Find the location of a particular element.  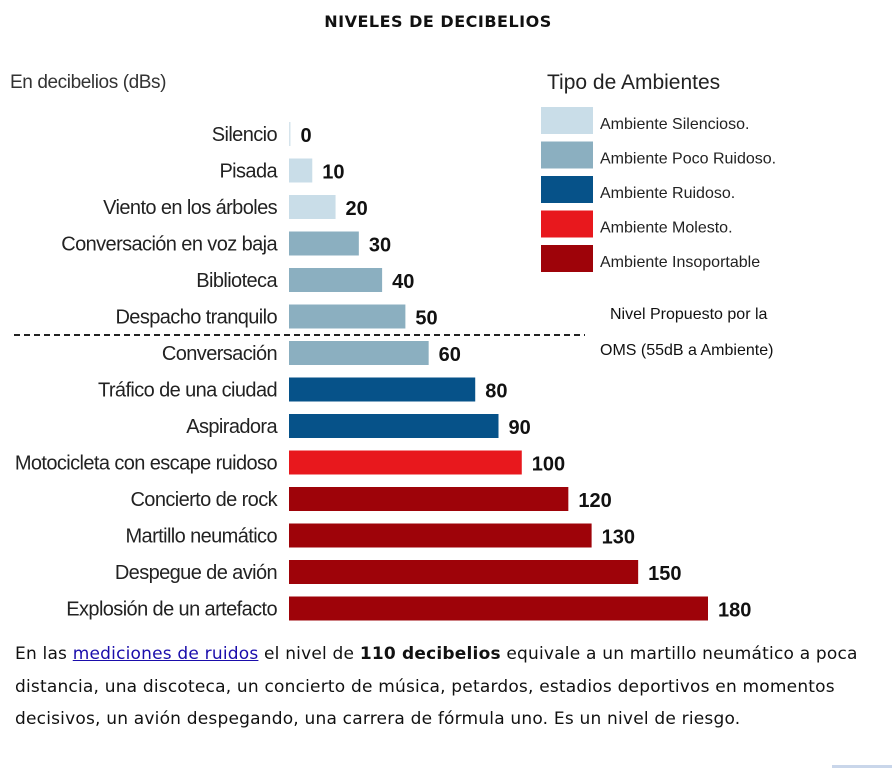

reference-note-line-2: OMS (55dB a Ambiente) is located at coordinates (686, 350).